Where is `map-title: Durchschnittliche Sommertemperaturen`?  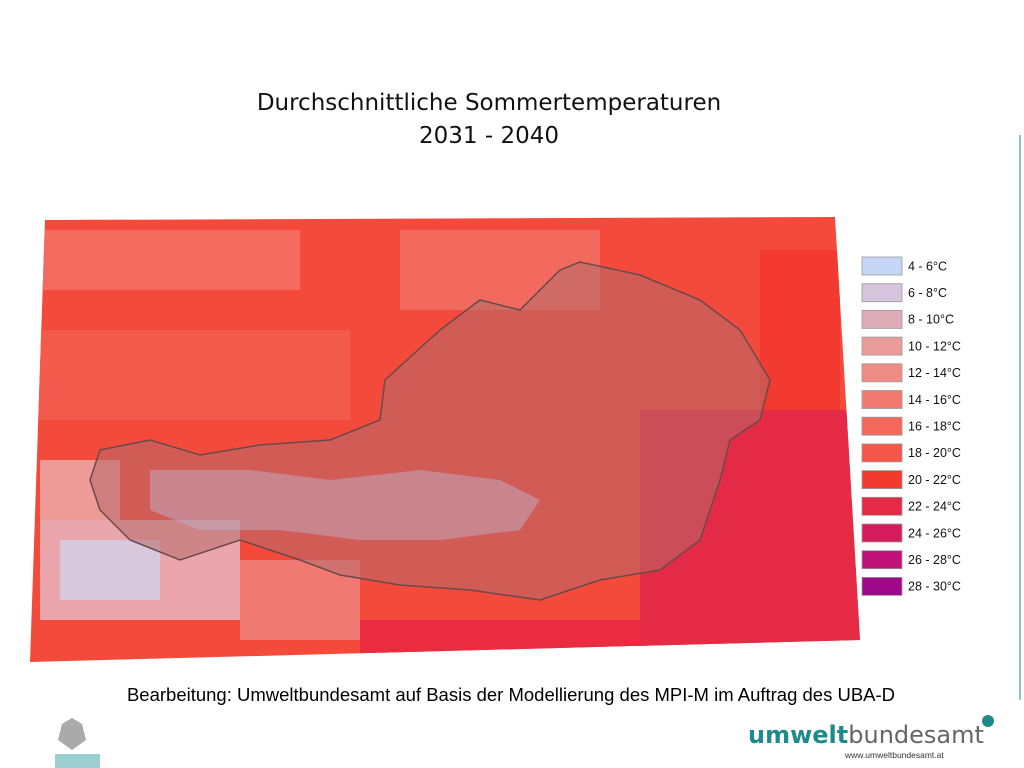
map-title: Durchschnittliche Sommertemperaturen is located at coordinates (489, 103).